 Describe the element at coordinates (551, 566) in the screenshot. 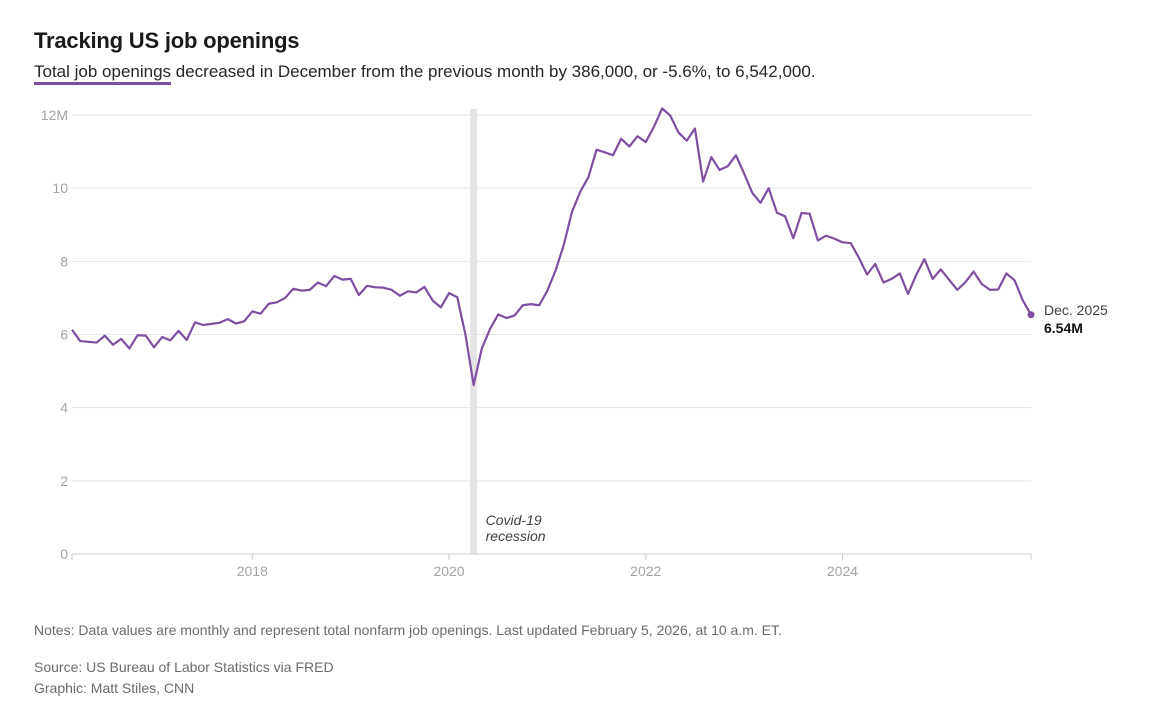

I see `x-axis: 2018 2020 2022 2024` at that location.